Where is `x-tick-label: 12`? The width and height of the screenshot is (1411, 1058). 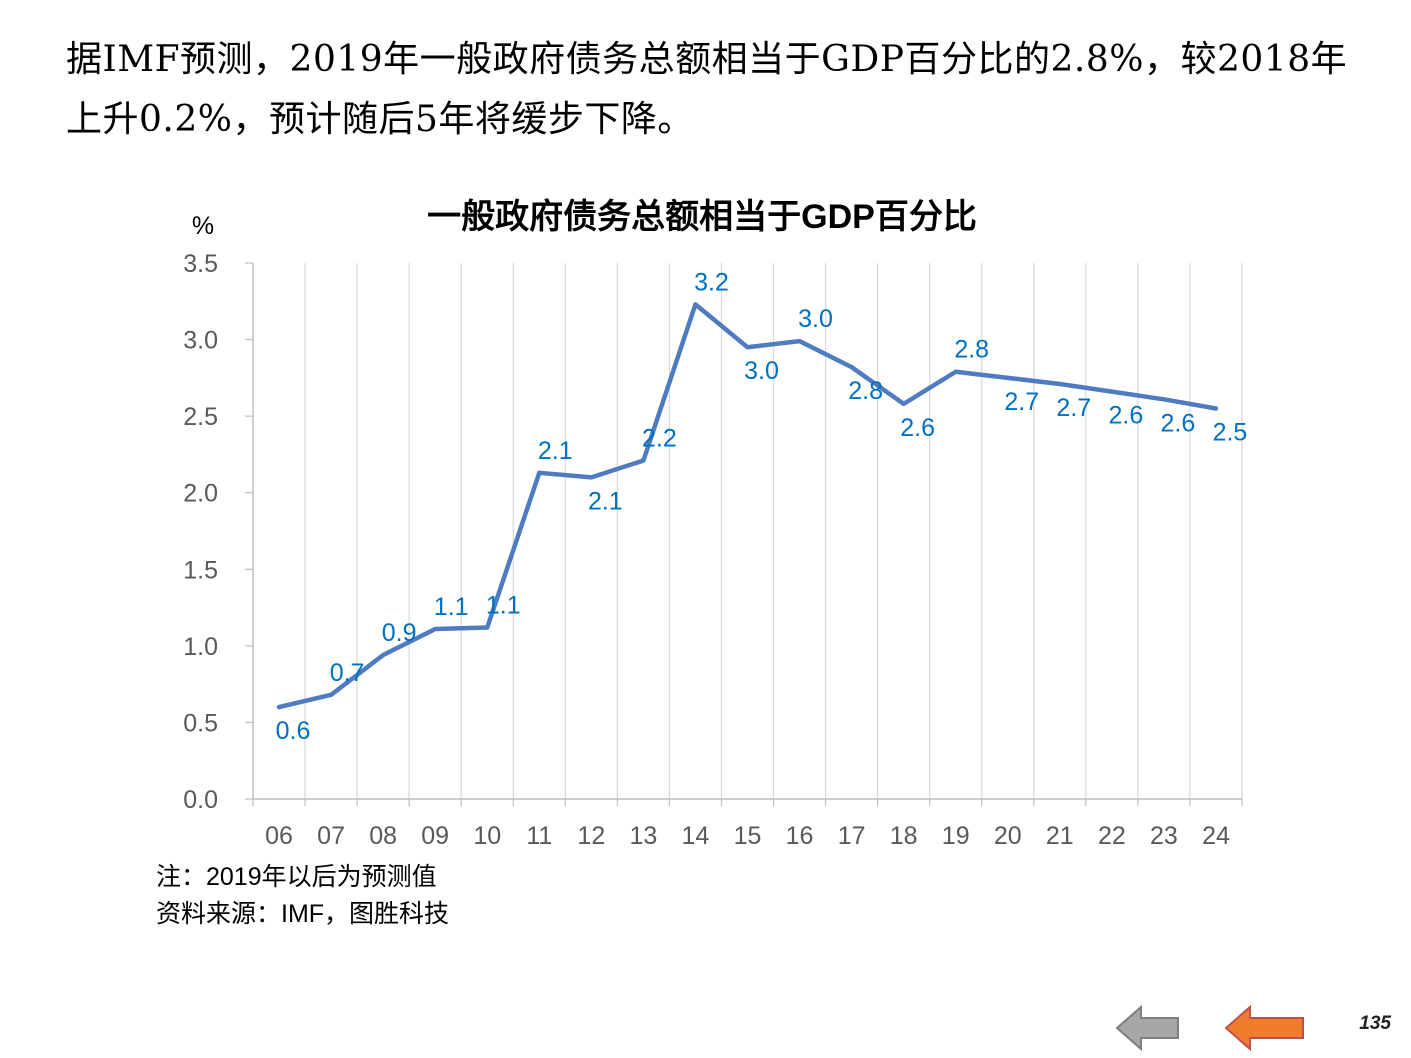
x-tick-label: 12 is located at coordinates (591, 836).